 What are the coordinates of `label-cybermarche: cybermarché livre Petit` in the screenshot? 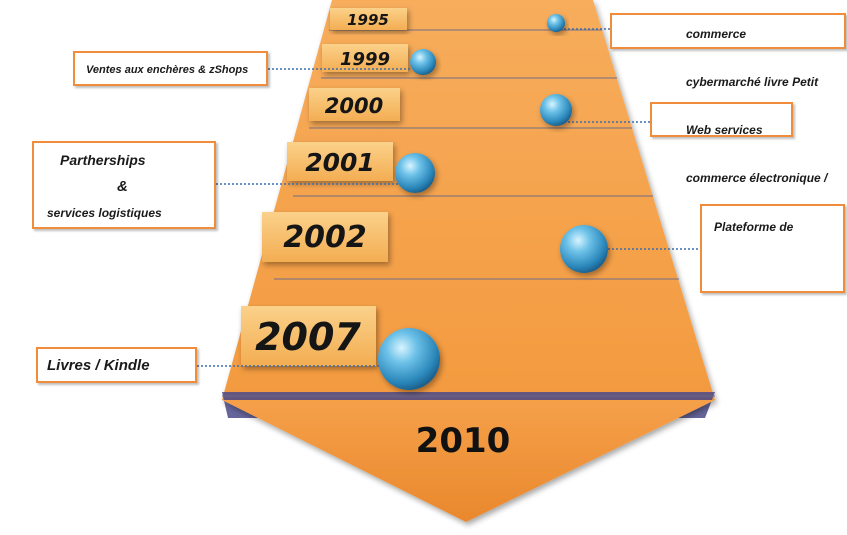 It's located at (752, 82).